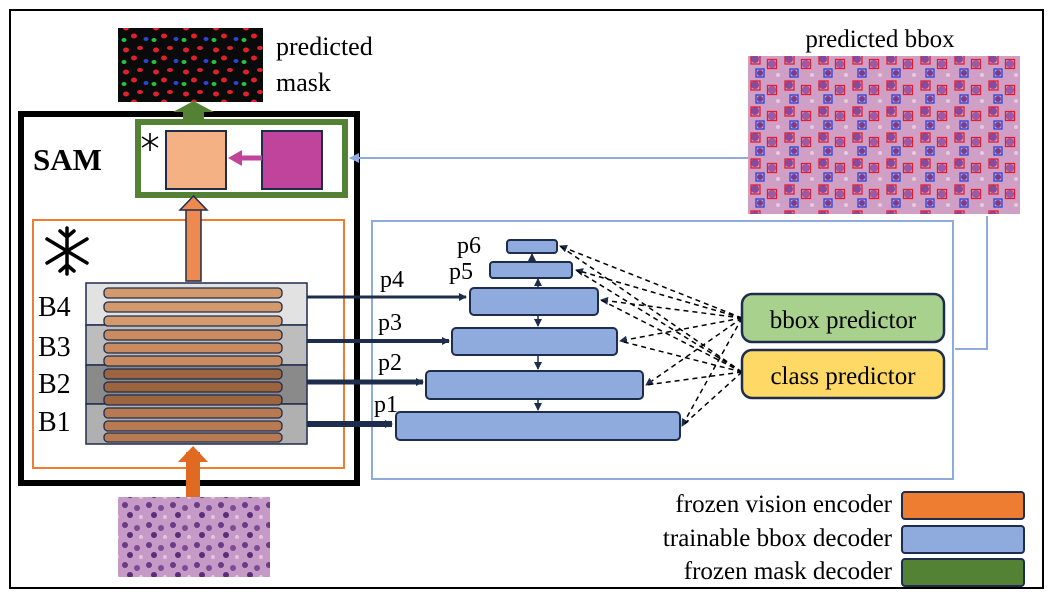  Describe the element at coordinates (963, 572) in the screenshot. I see `legend-swatch-mask-decoder` at that location.